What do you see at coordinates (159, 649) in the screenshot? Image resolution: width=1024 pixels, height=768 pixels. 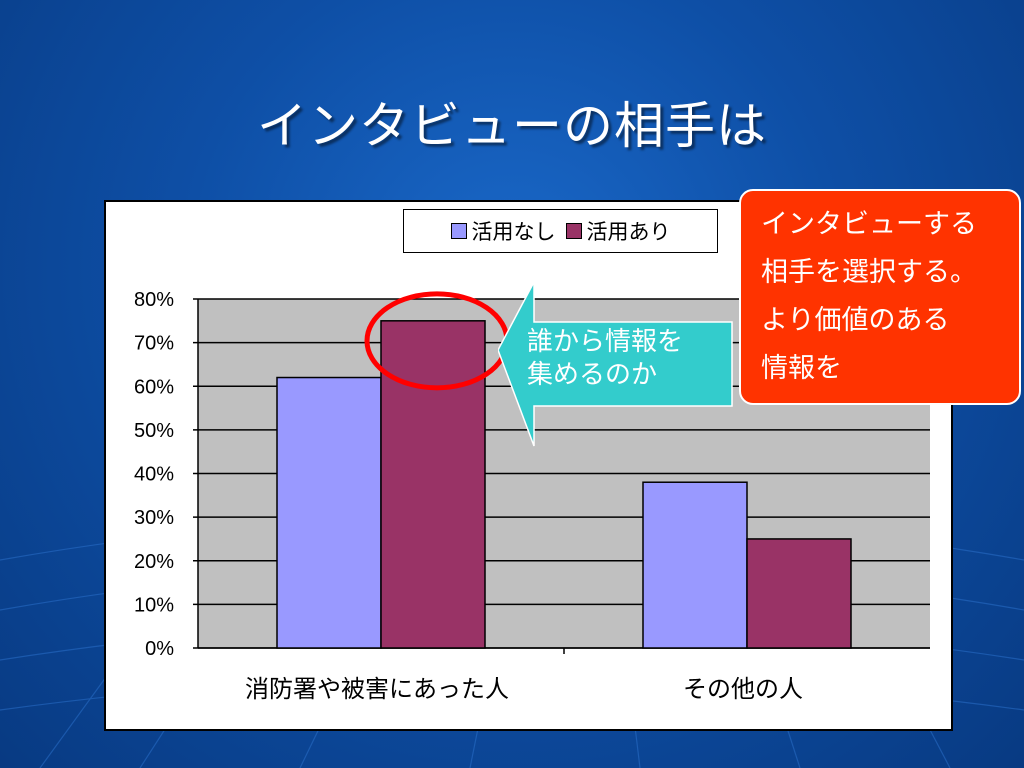 I see `y-tick-label: 0%` at bounding box center [159, 649].